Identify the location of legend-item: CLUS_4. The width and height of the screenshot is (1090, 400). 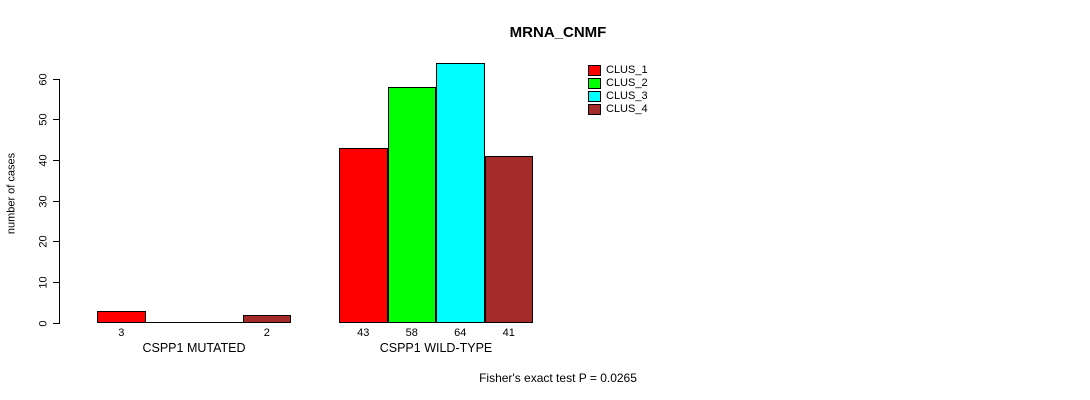
(618, 109).